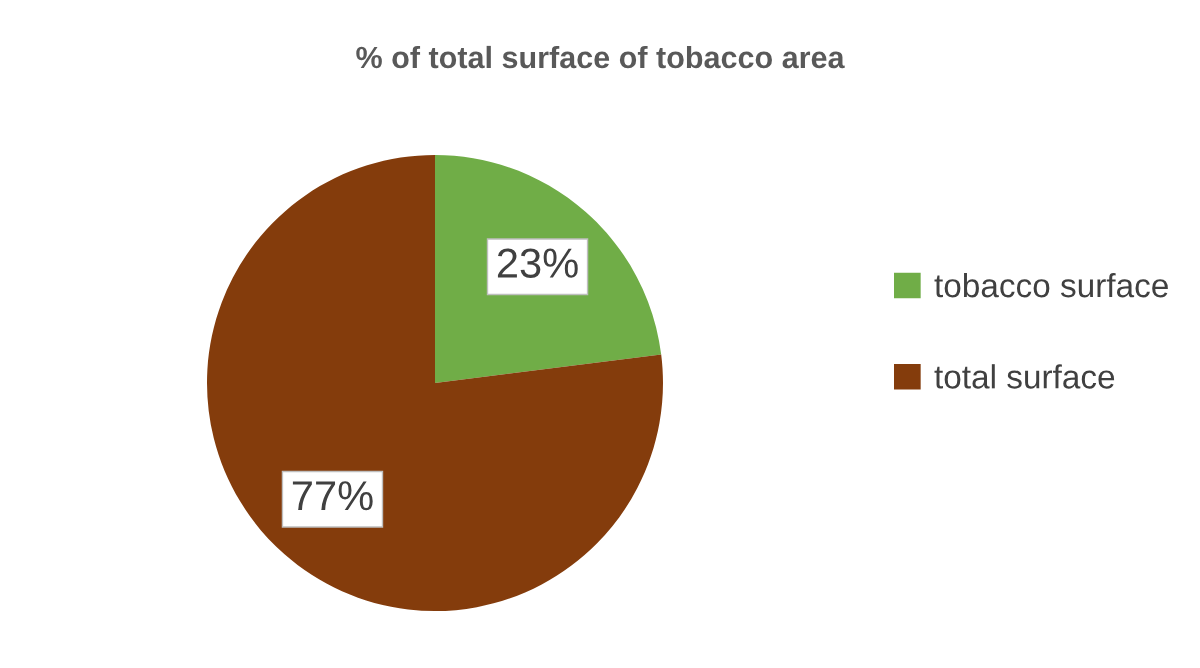  What do you see at coordinates (537, 263) in the screenshot?
I see `data-label: 23%` at bounding box center [537, 263].